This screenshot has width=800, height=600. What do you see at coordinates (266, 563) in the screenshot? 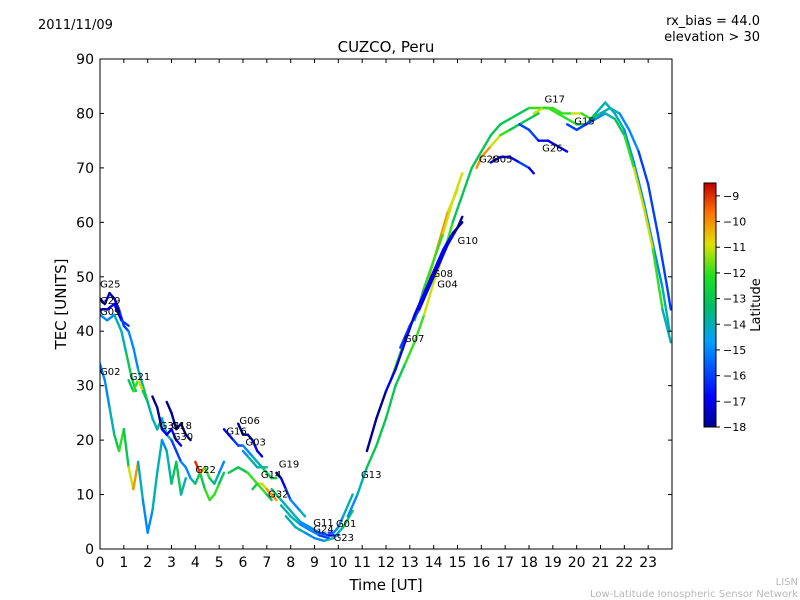
I see `x-tick-label: 7` at bounding box center [266, 563].